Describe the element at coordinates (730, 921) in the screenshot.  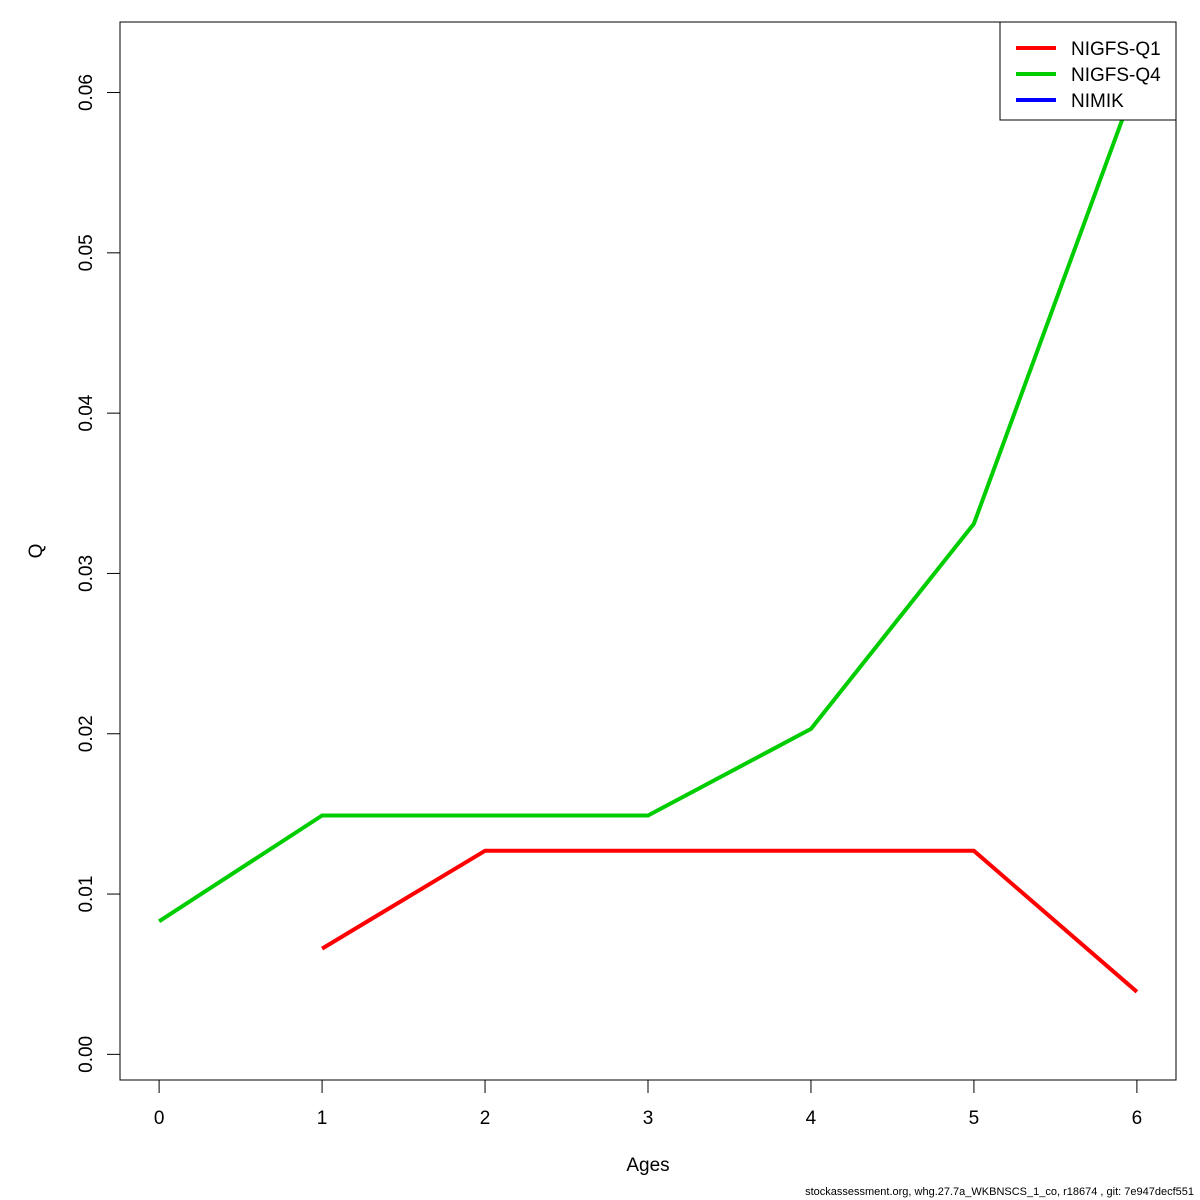
I see `series-line-nigfs-q1` at that location.